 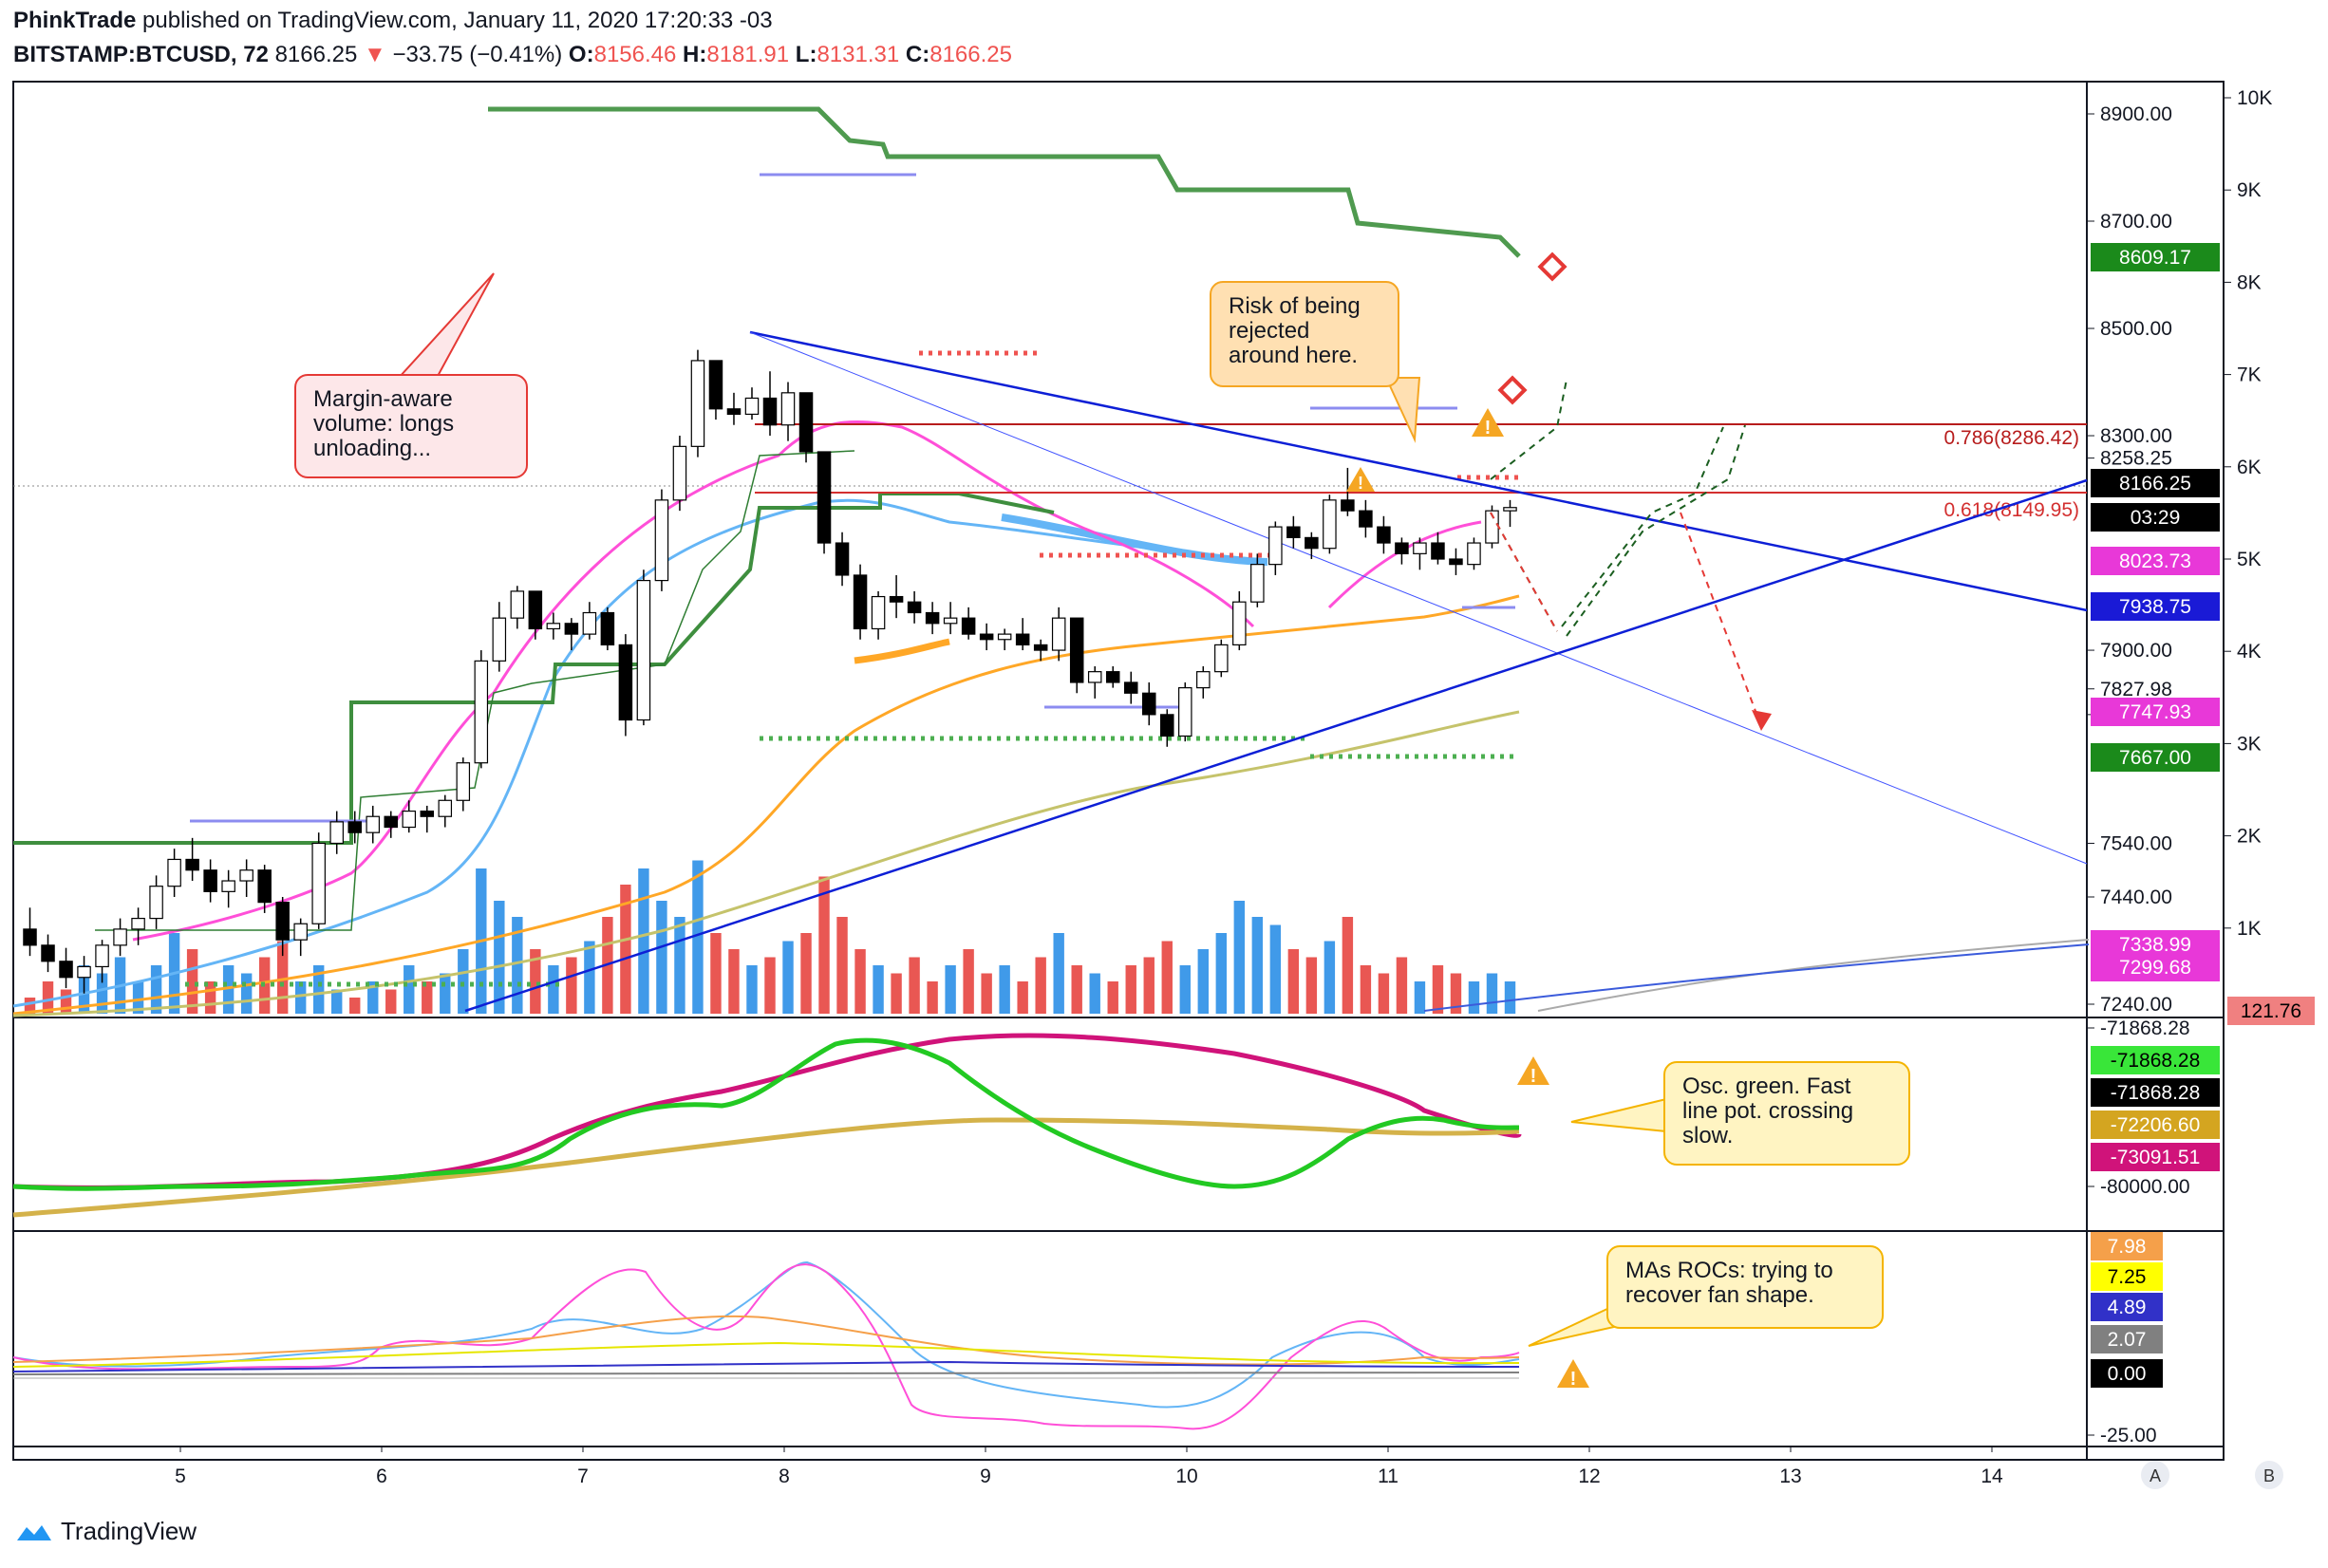 What do you see at coordinates (2155, 945) in the screenshot?
I see `price-badge: 7338.99` at bounding box center [2155, 945].